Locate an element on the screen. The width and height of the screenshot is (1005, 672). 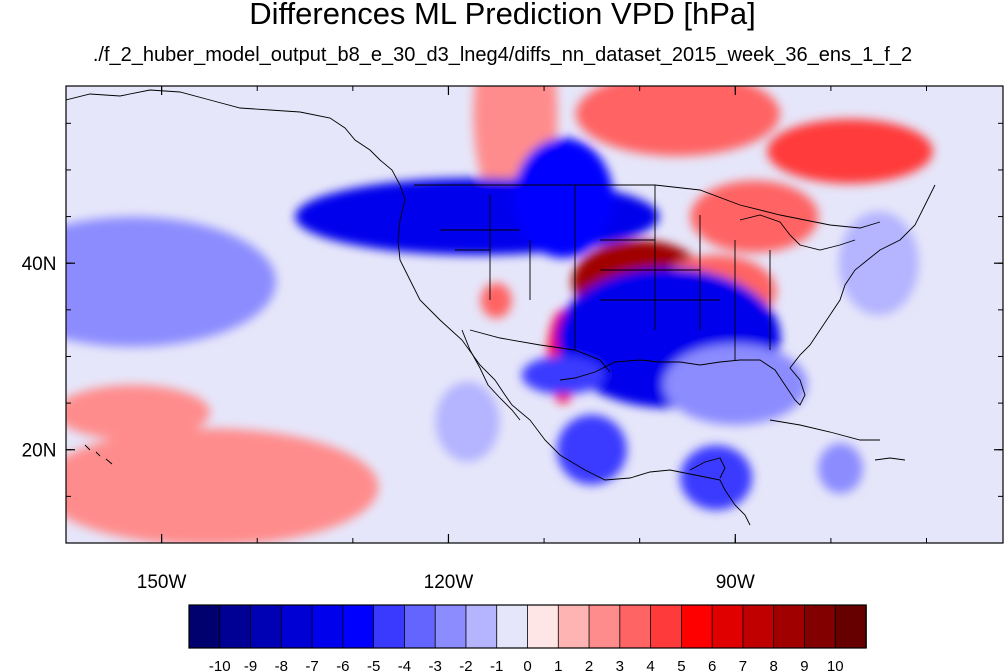
colorbar-label: -9 is located at coordinates (250, 665).